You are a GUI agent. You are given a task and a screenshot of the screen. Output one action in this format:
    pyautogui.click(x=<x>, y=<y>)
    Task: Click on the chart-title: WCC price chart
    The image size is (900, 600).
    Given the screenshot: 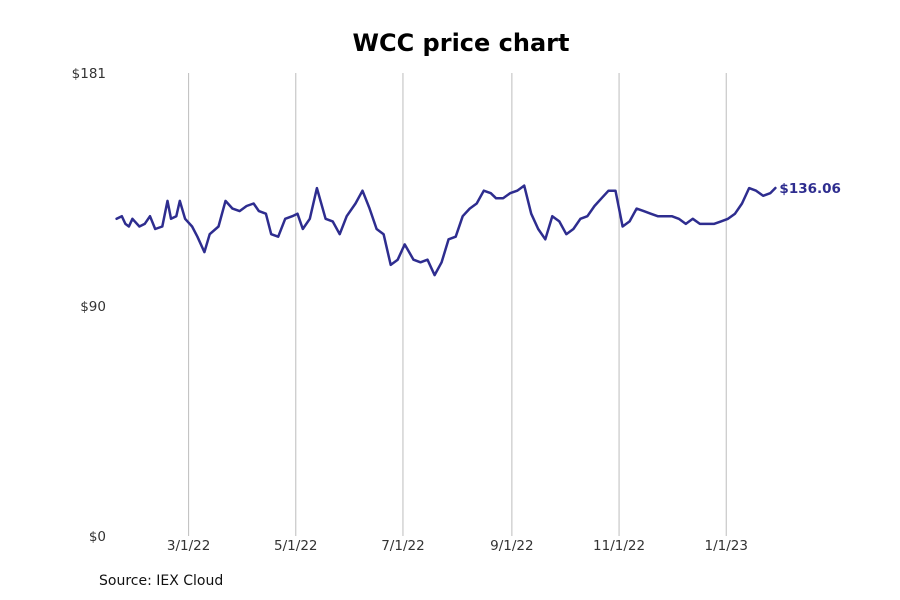 What is the action you would take?
    pyautogui.click(x=461, y=43)
    